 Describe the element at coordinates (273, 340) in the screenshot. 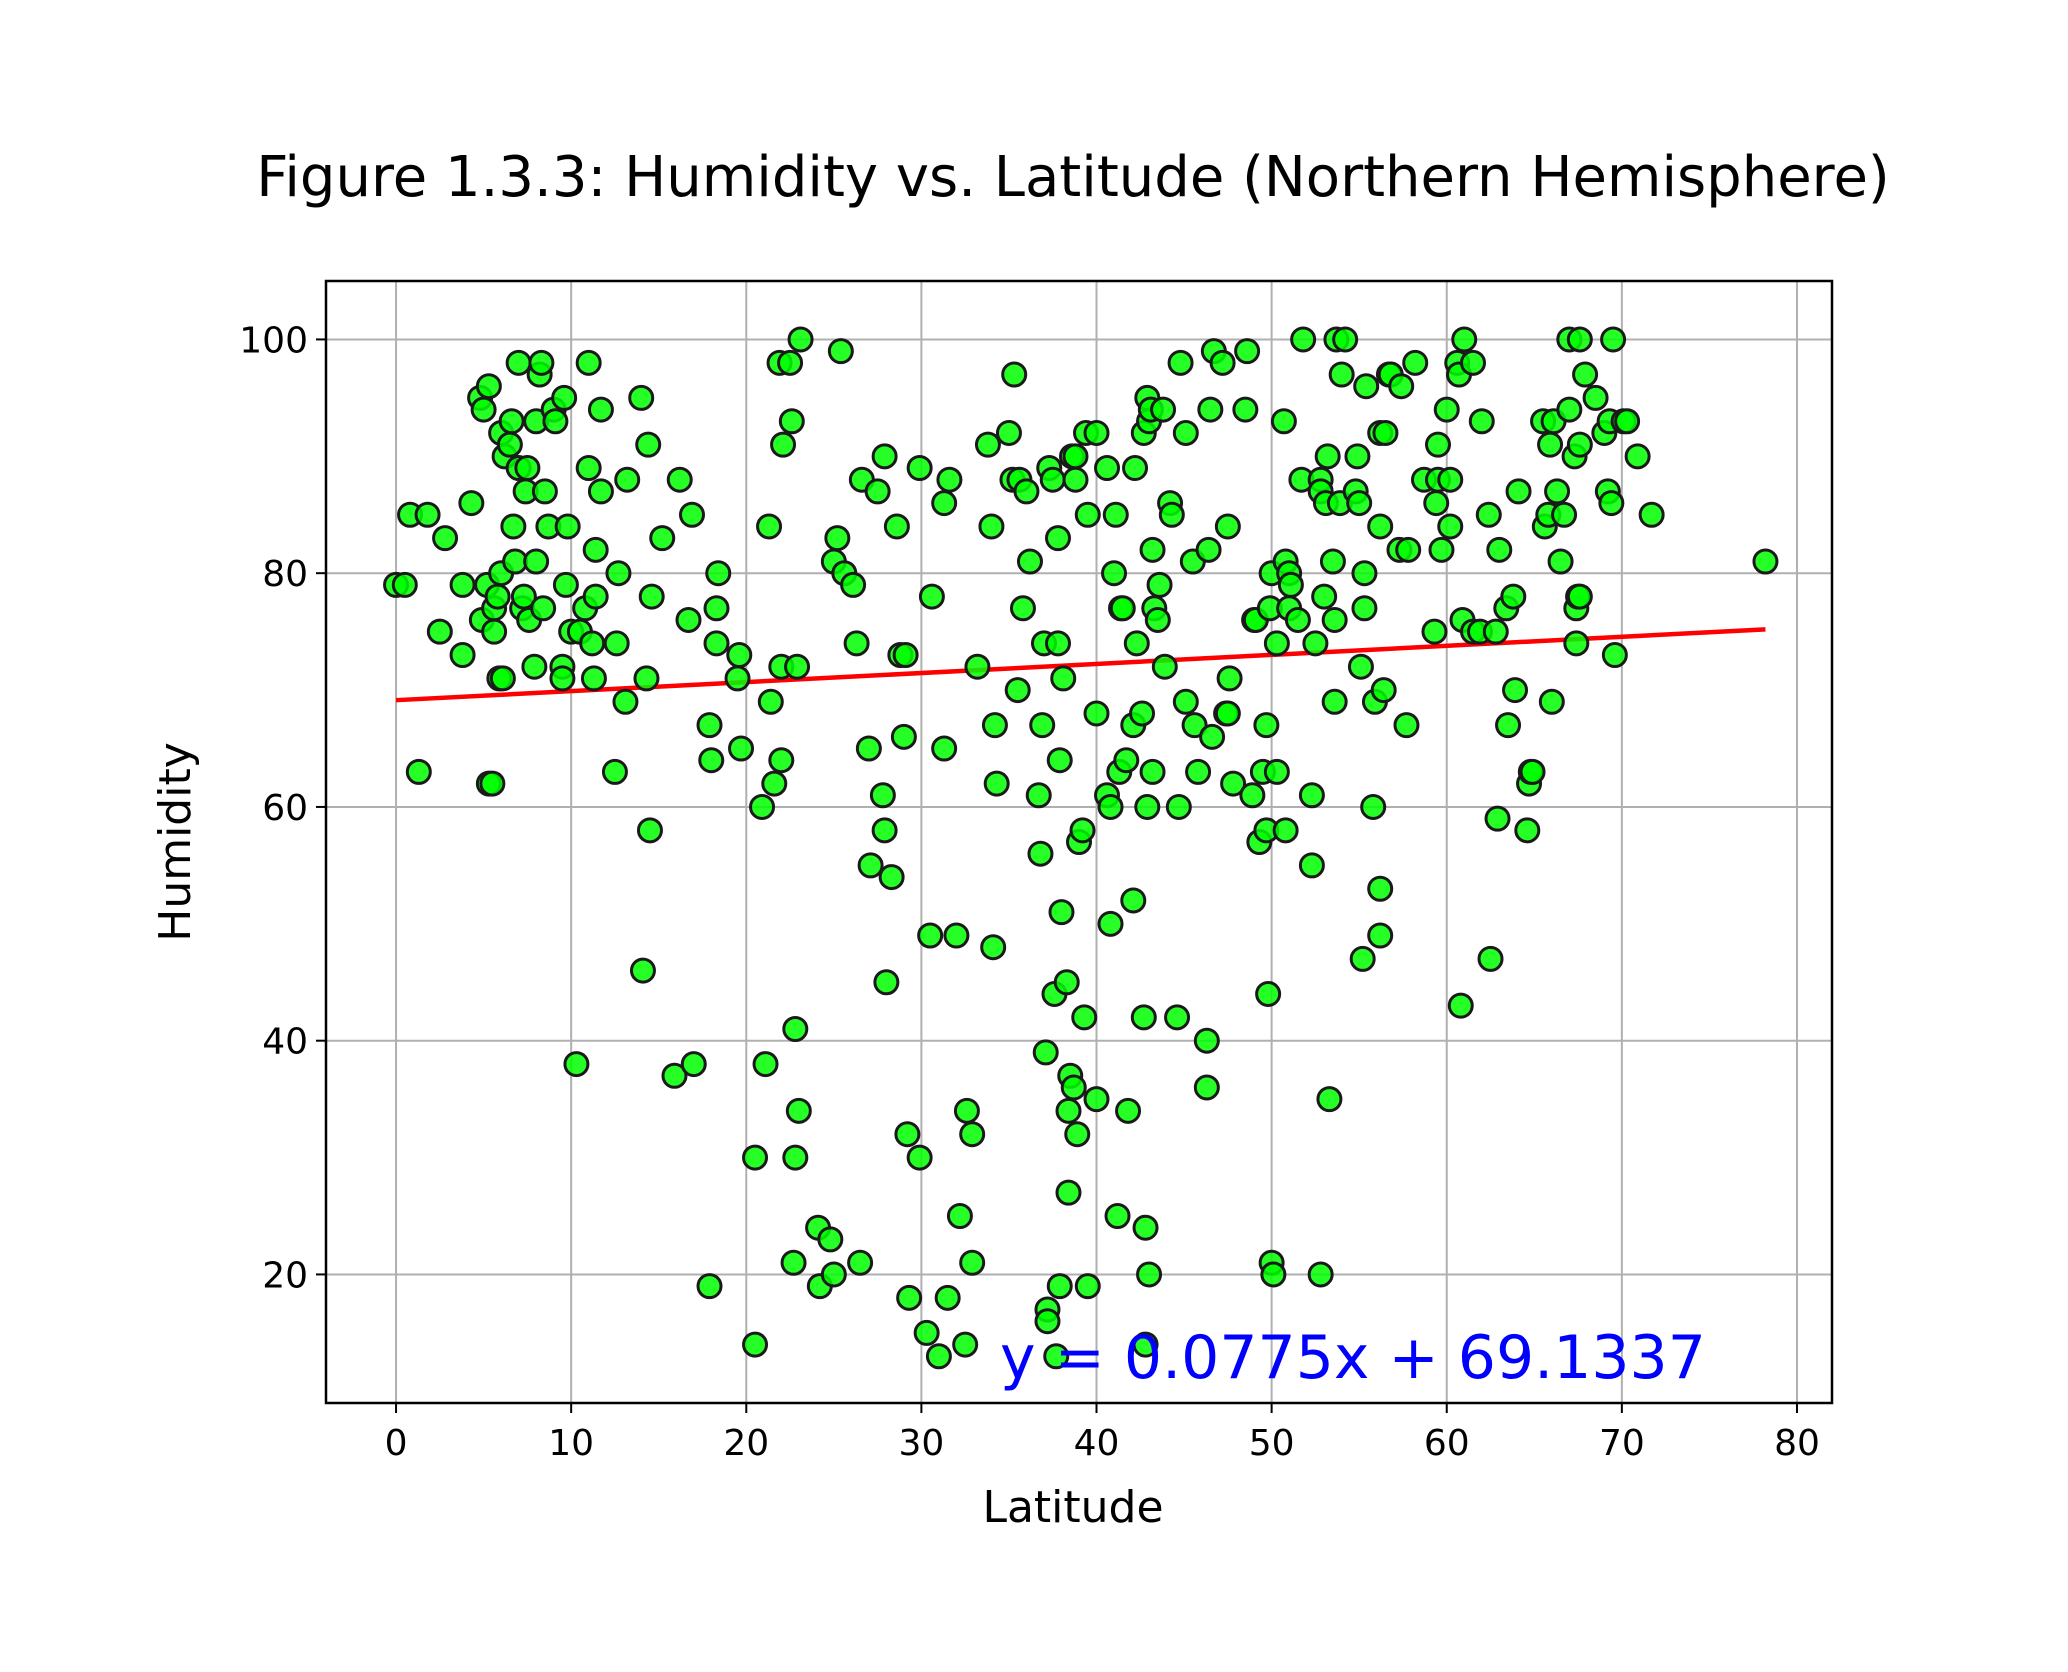

I see `y-tick-label: 100` at that location.